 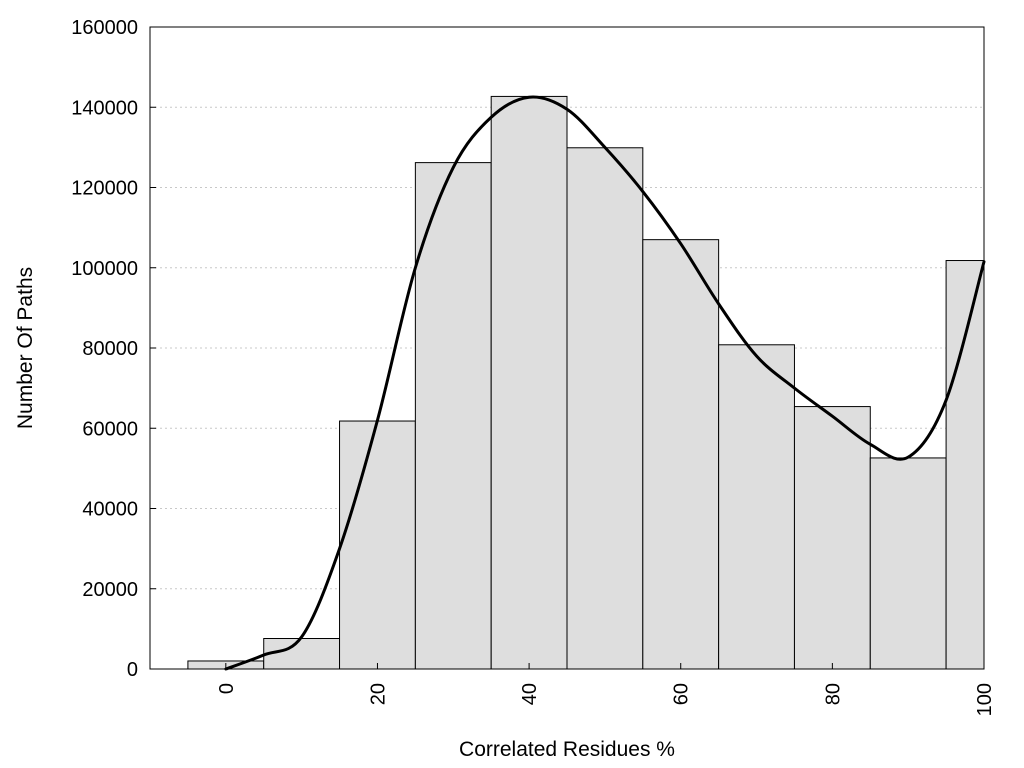 What do you see at coordinates (227, 688) in the screenshot?
I see `x-tick-label-0: 0` at bounding box center [227, 688].